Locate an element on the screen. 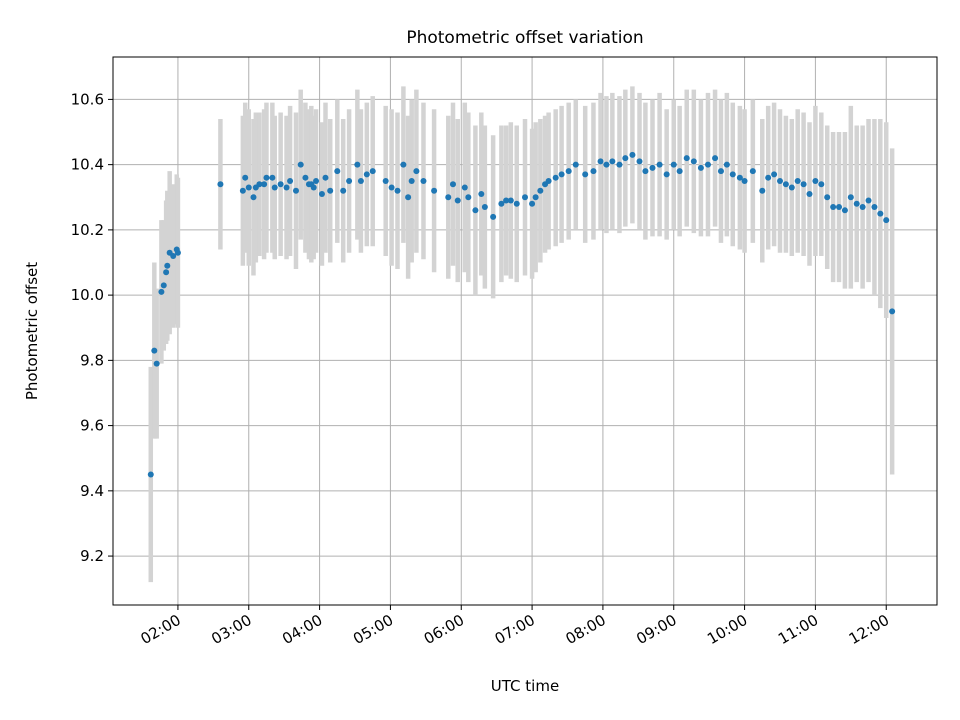  y-tick-label: 10.0 is located at coordinates (87, 295).